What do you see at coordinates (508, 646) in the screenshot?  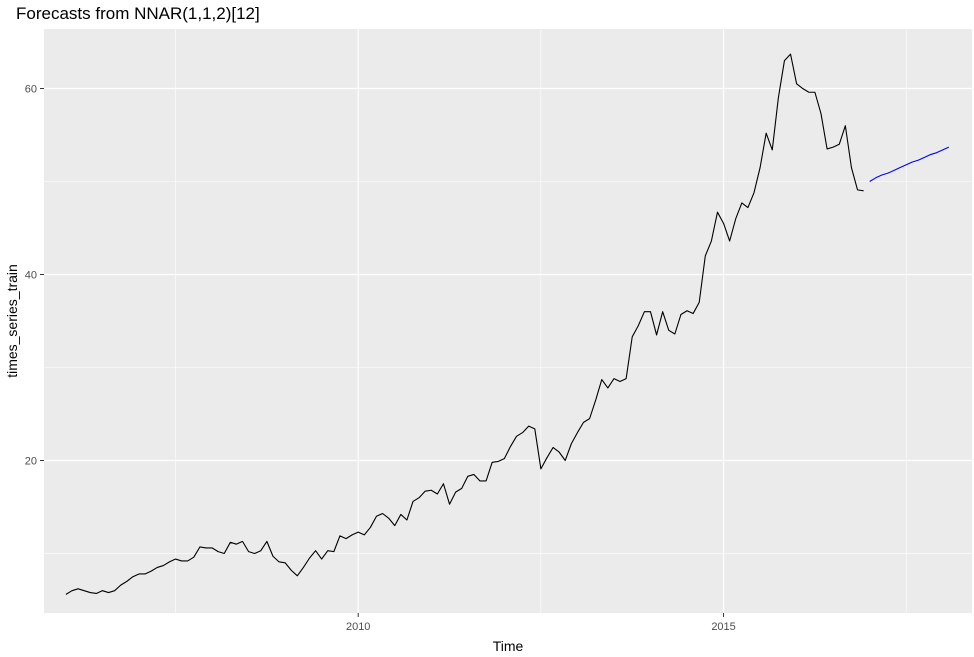 I see `x-axis-title: Time` at bounding box center [508, 646].